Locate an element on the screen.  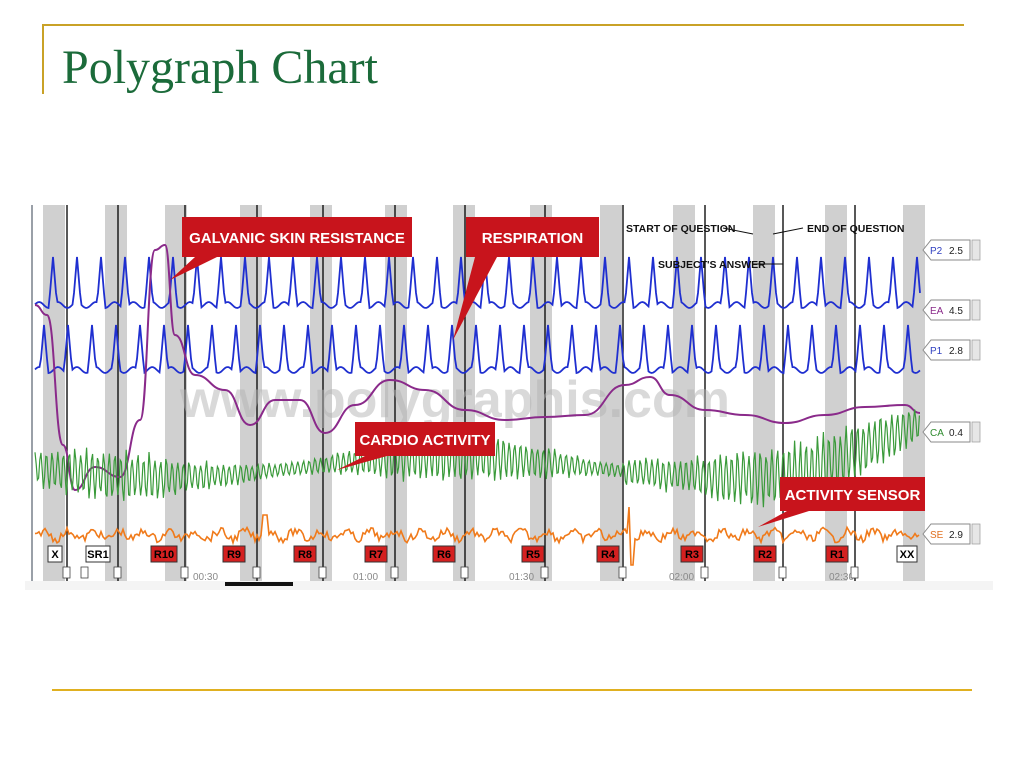
question-marker-r3: R3 is located at coordinates (692, 554).